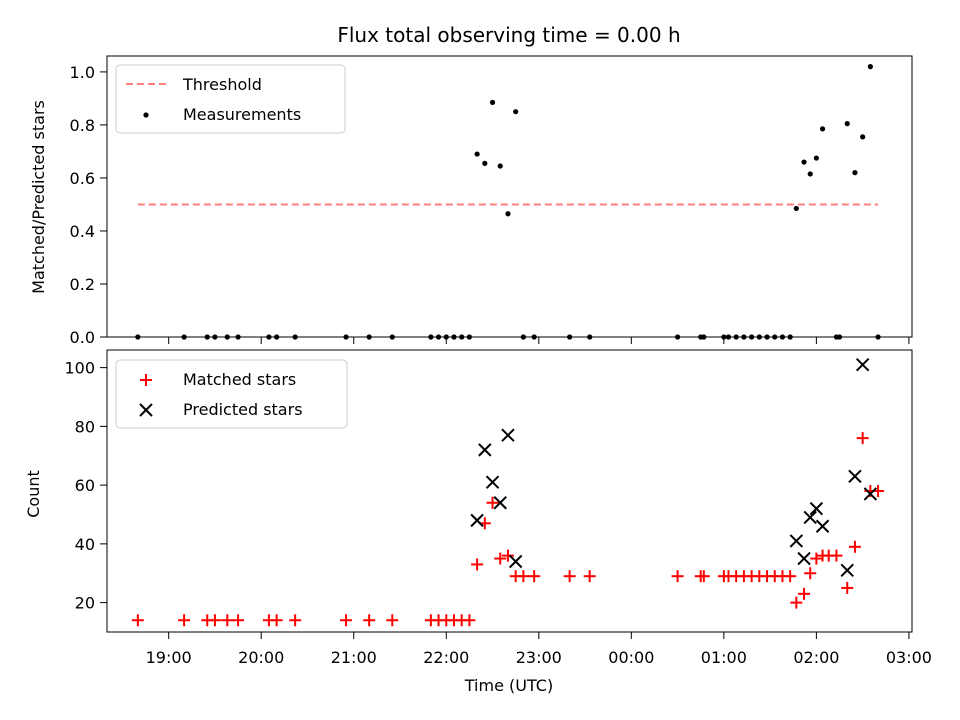 The height and width of the screenshot is (720, 960). Describe the element at coordinates (85, 426) in the screenshot. I see `bottom-y-tick-label: 80` at that location.